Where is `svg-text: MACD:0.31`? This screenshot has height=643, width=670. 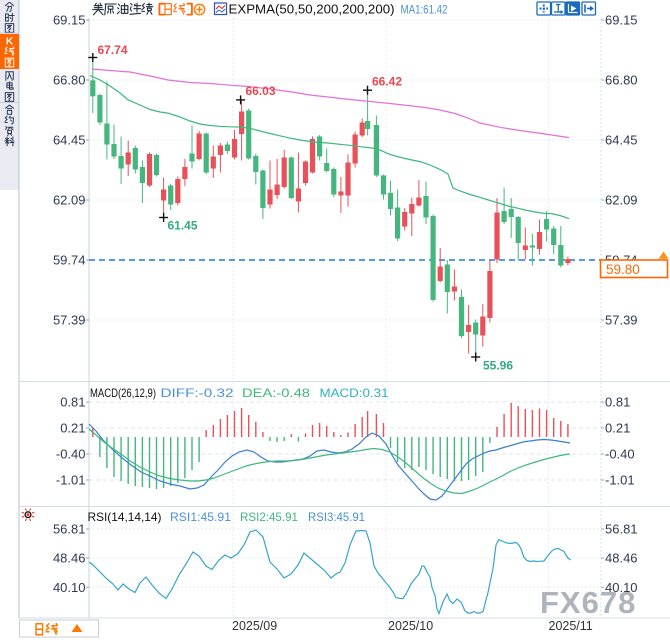
svg-text: MACD:0.31 is located at coordinates (354, 393).